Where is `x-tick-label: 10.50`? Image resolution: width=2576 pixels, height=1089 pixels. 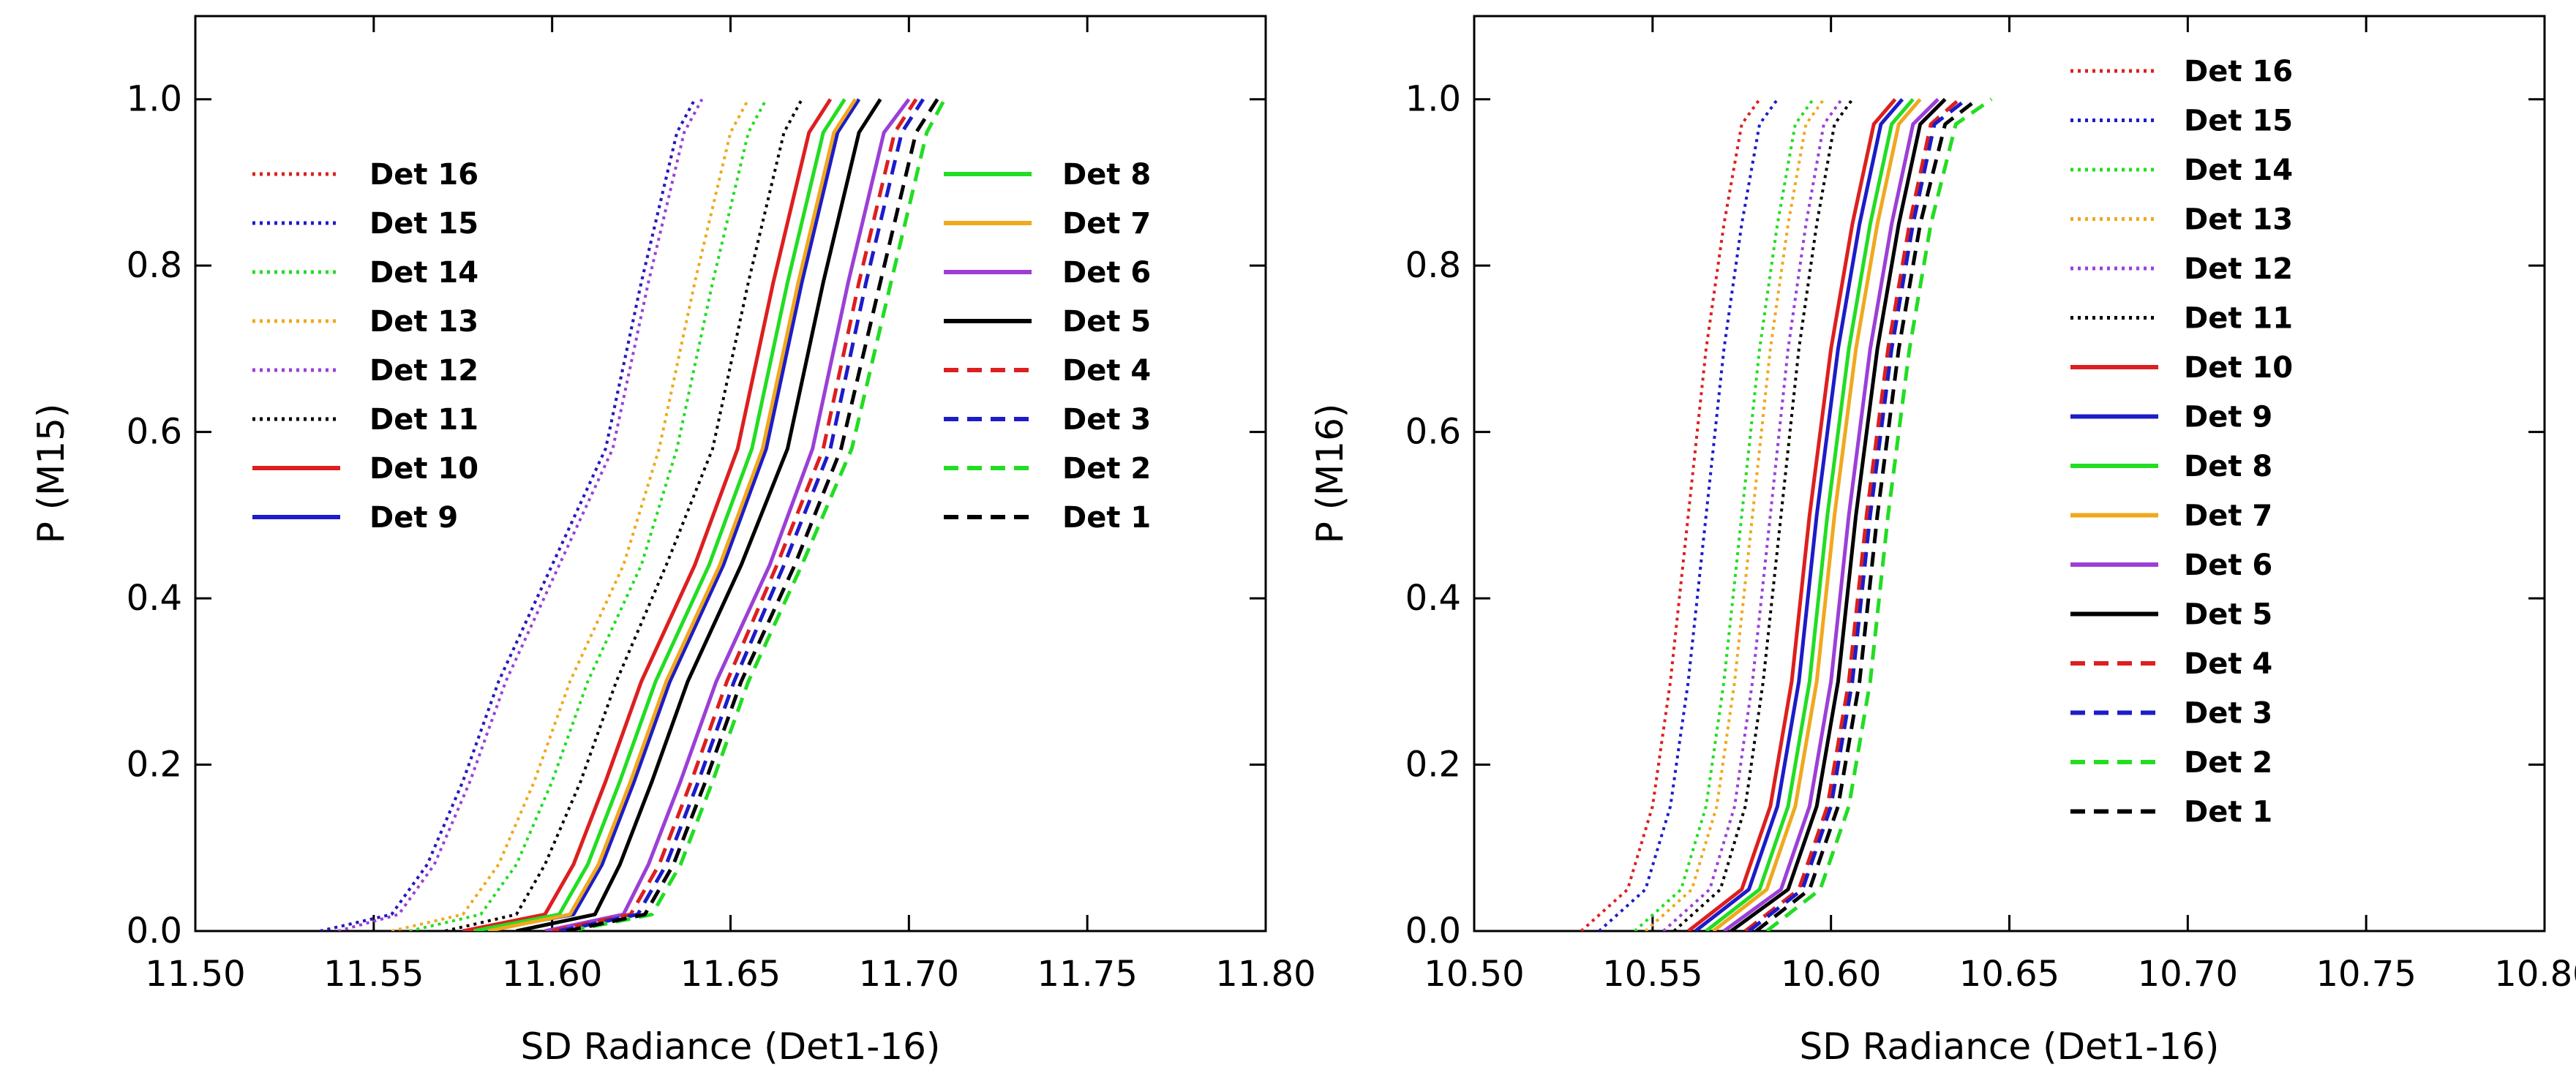 x-tick-label: 10.50 is located at coordinates (1474, 974).